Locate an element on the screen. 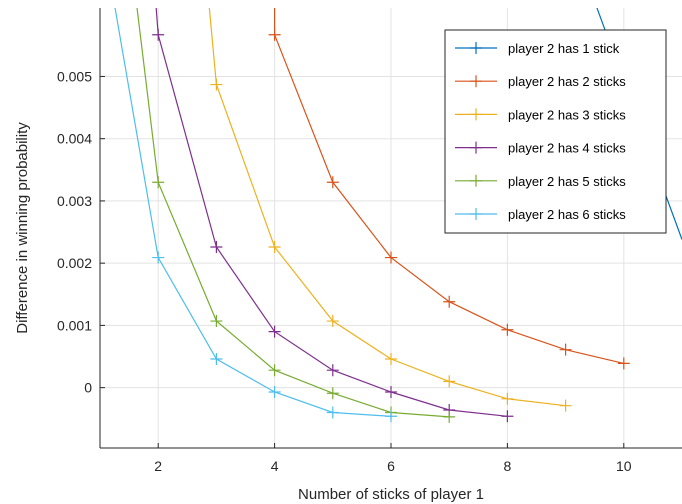 This screenshot has width=682, height=504. legend-box is located at coordinates (555, 131).